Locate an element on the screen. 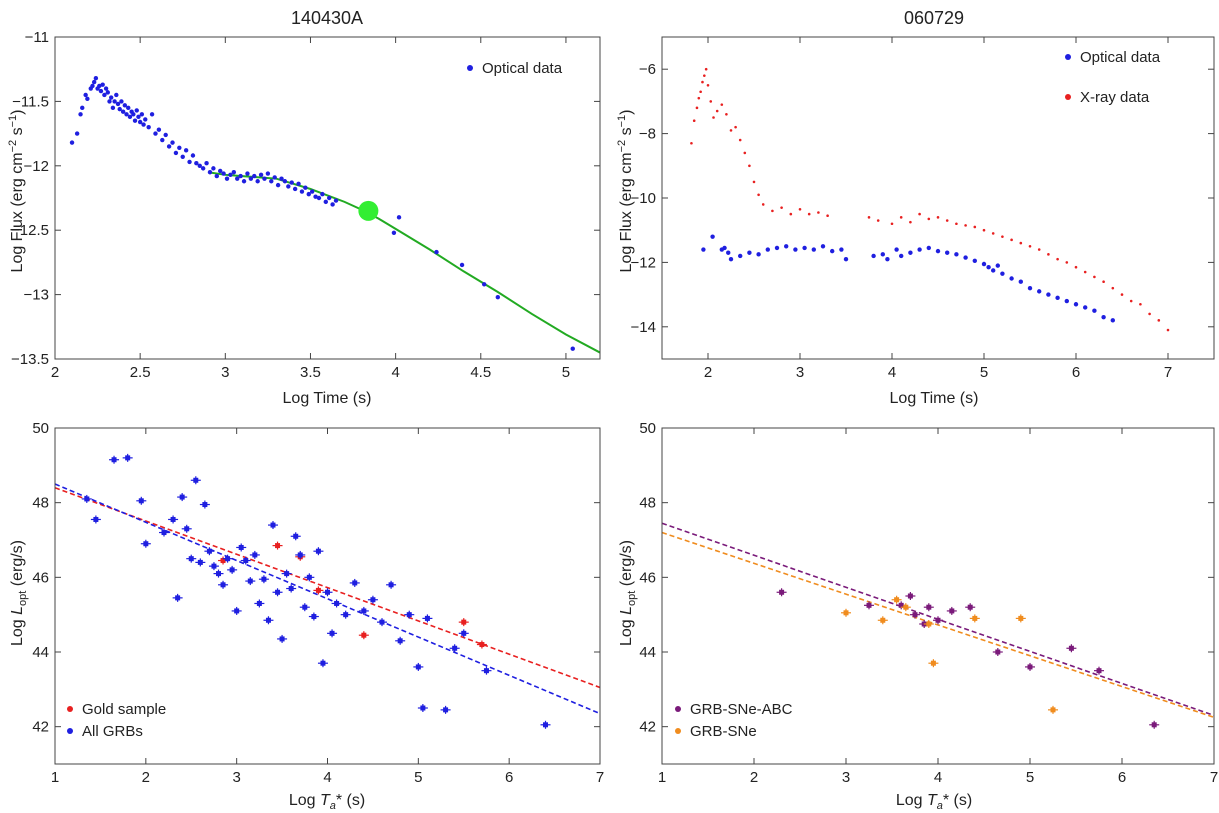 Image resolution: width=1219 pixels, height=813 pixels. y-tick-label: 42 is located at coordinates (40, 727).